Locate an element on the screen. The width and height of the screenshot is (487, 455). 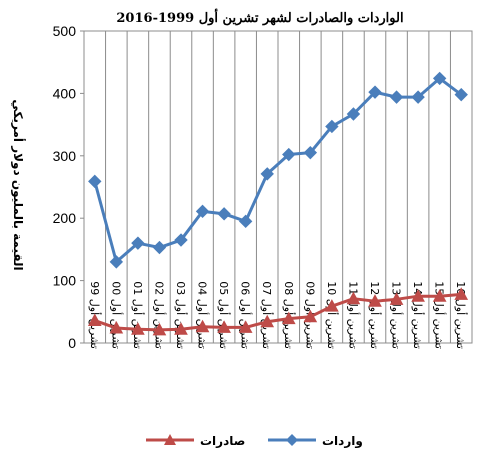
legend-item-imports: واردات is located at coordinates (315, 441).